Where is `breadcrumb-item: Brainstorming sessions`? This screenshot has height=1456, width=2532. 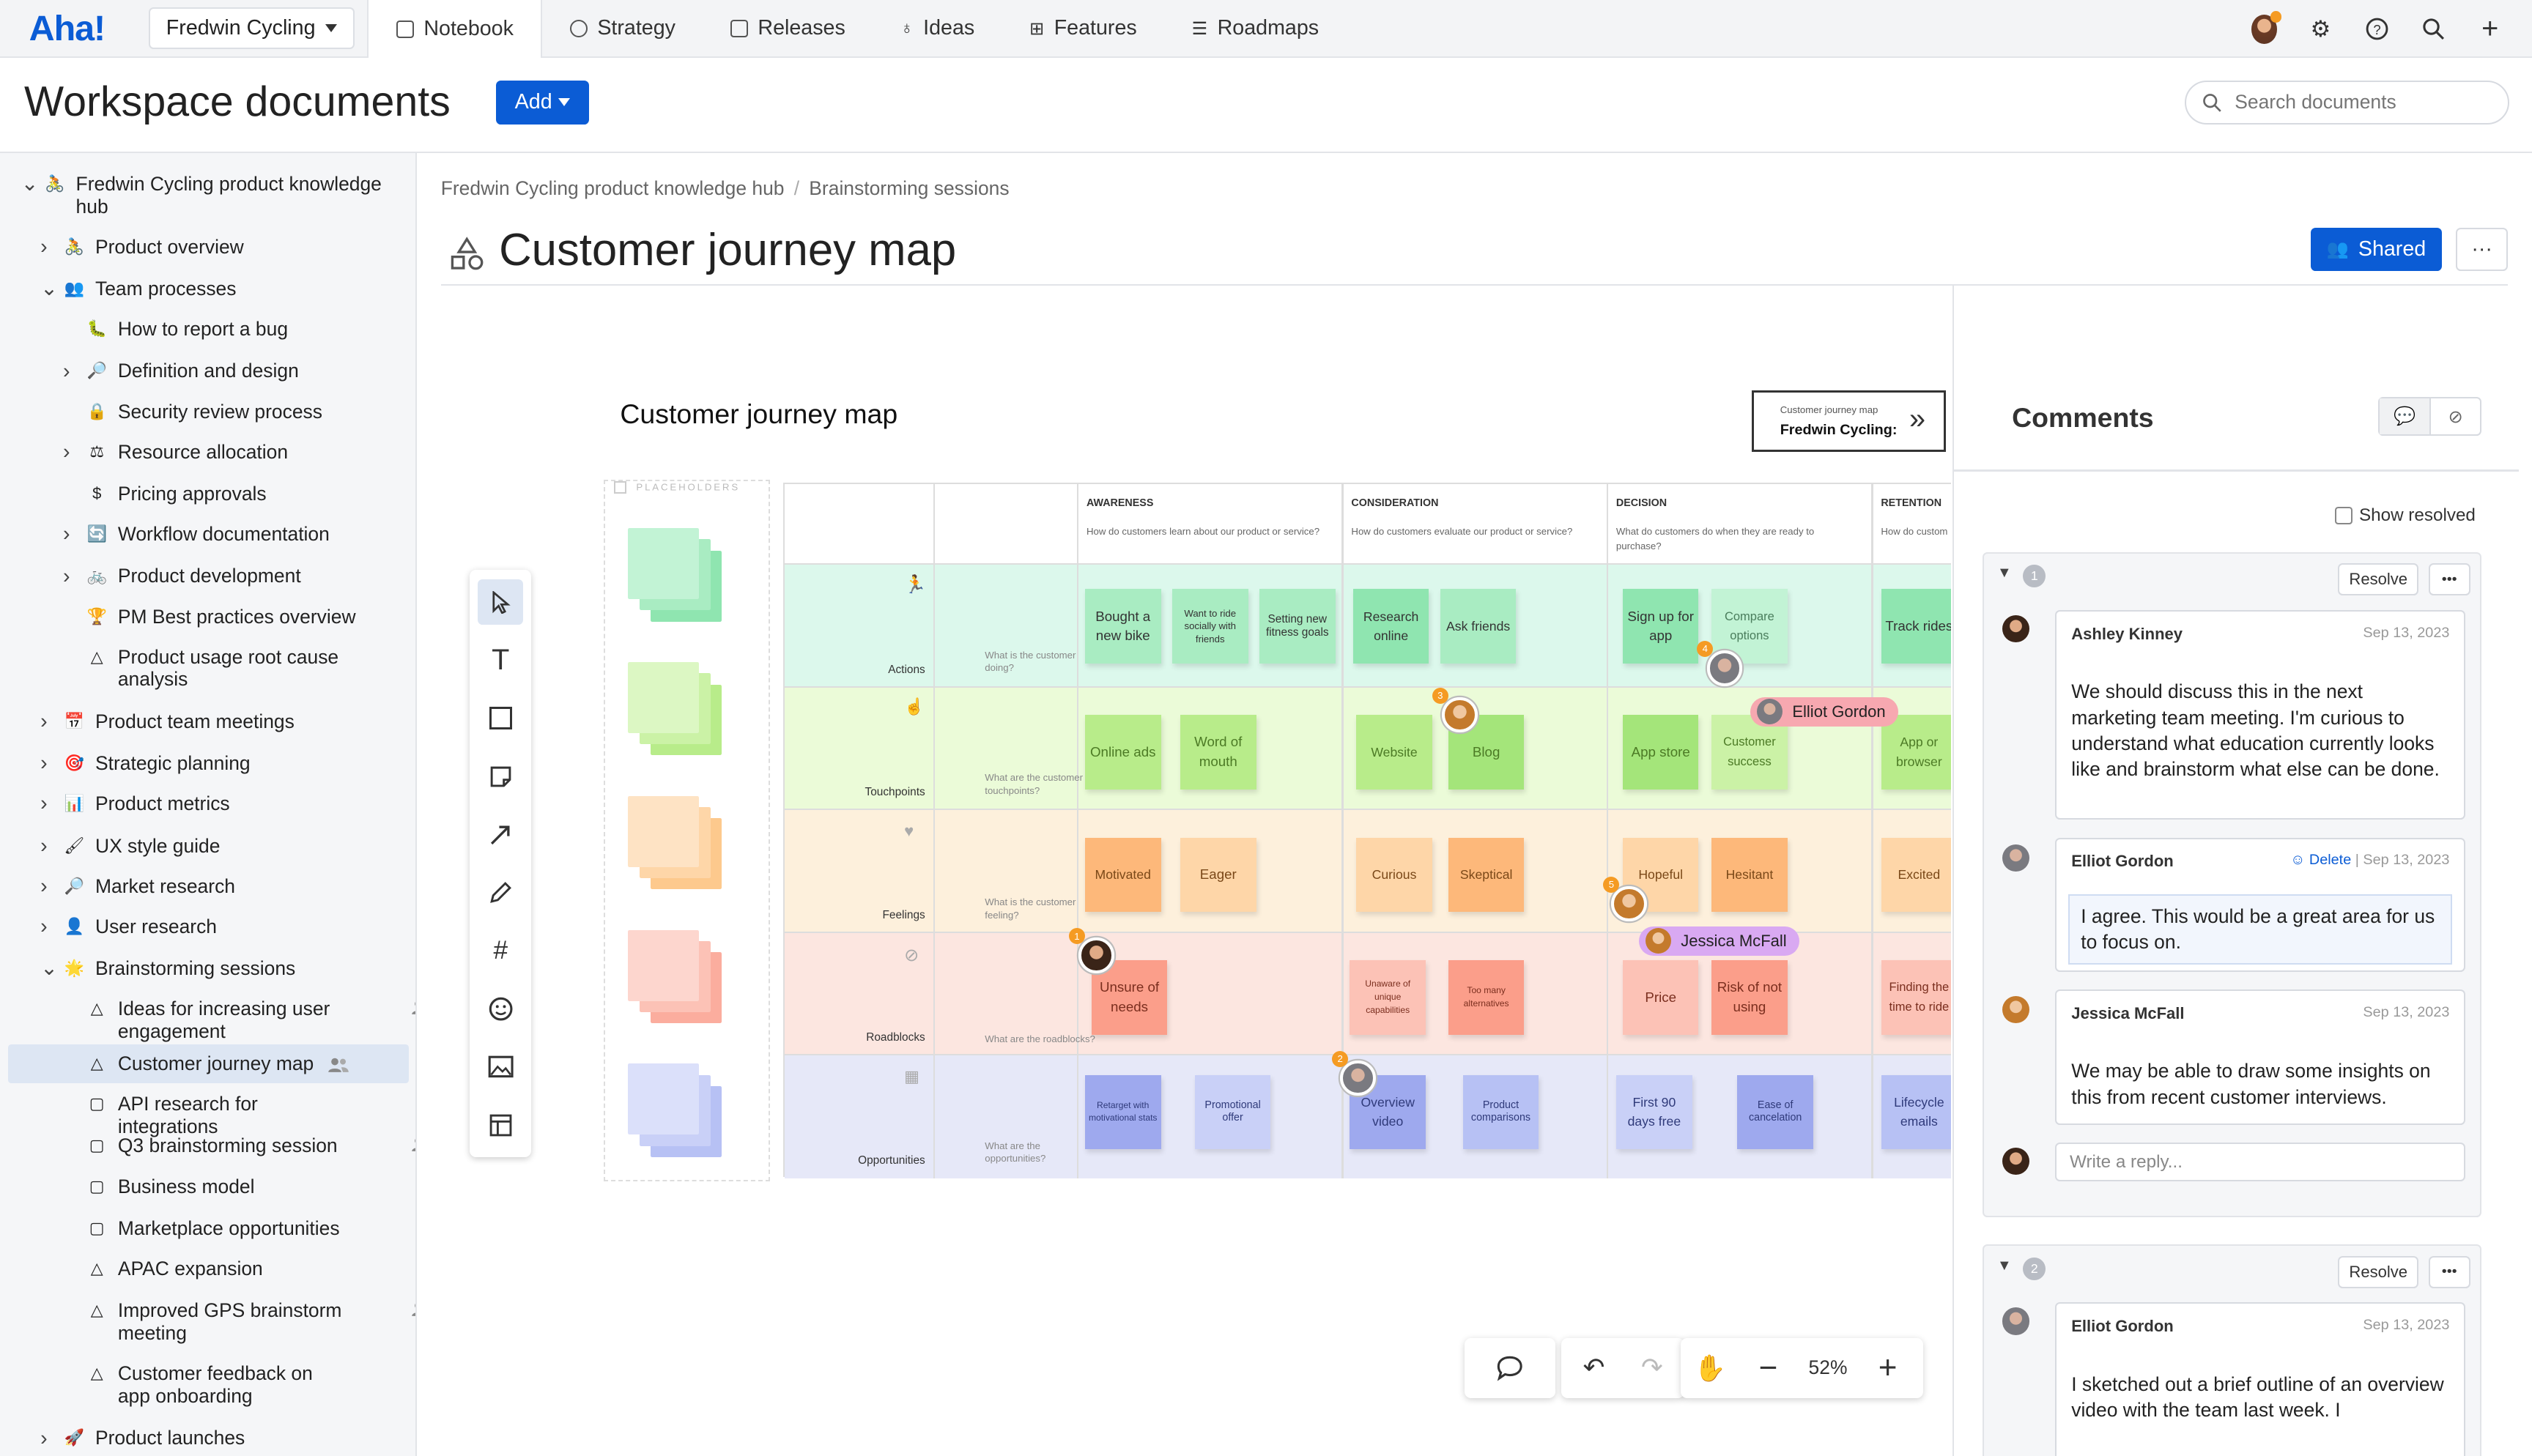
breadcrumb-item: Brainstorming sessions is located at coordinates (910, 188).